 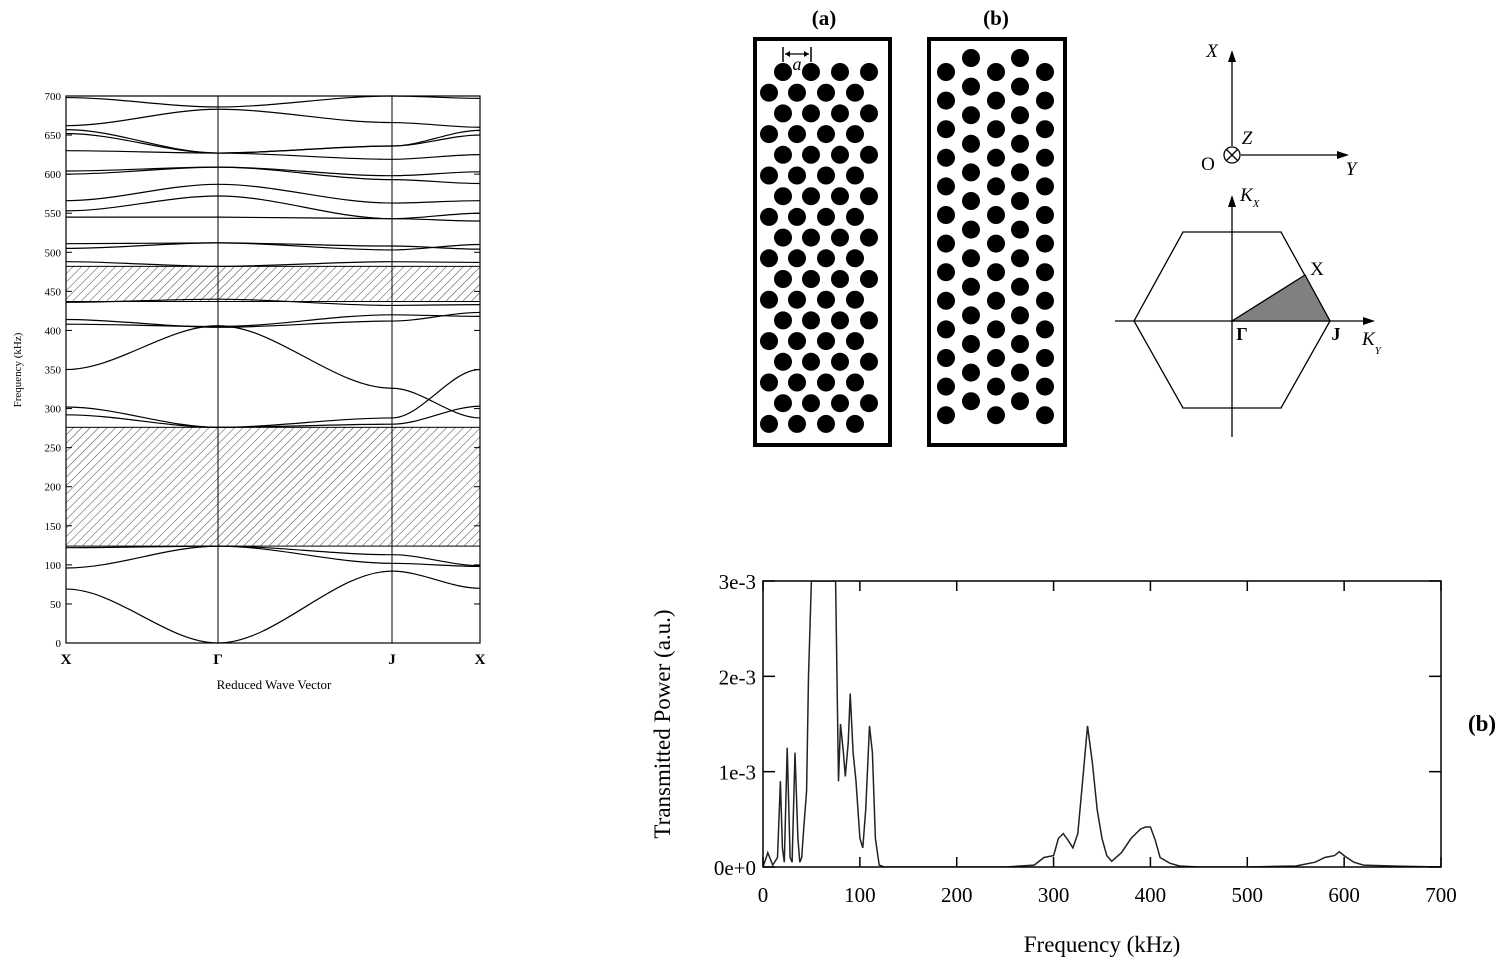 What do you see at coordinates (824, 18) in the screenshot?
I see `lattice-label-a: (a)` at bounding box center [824, 18].